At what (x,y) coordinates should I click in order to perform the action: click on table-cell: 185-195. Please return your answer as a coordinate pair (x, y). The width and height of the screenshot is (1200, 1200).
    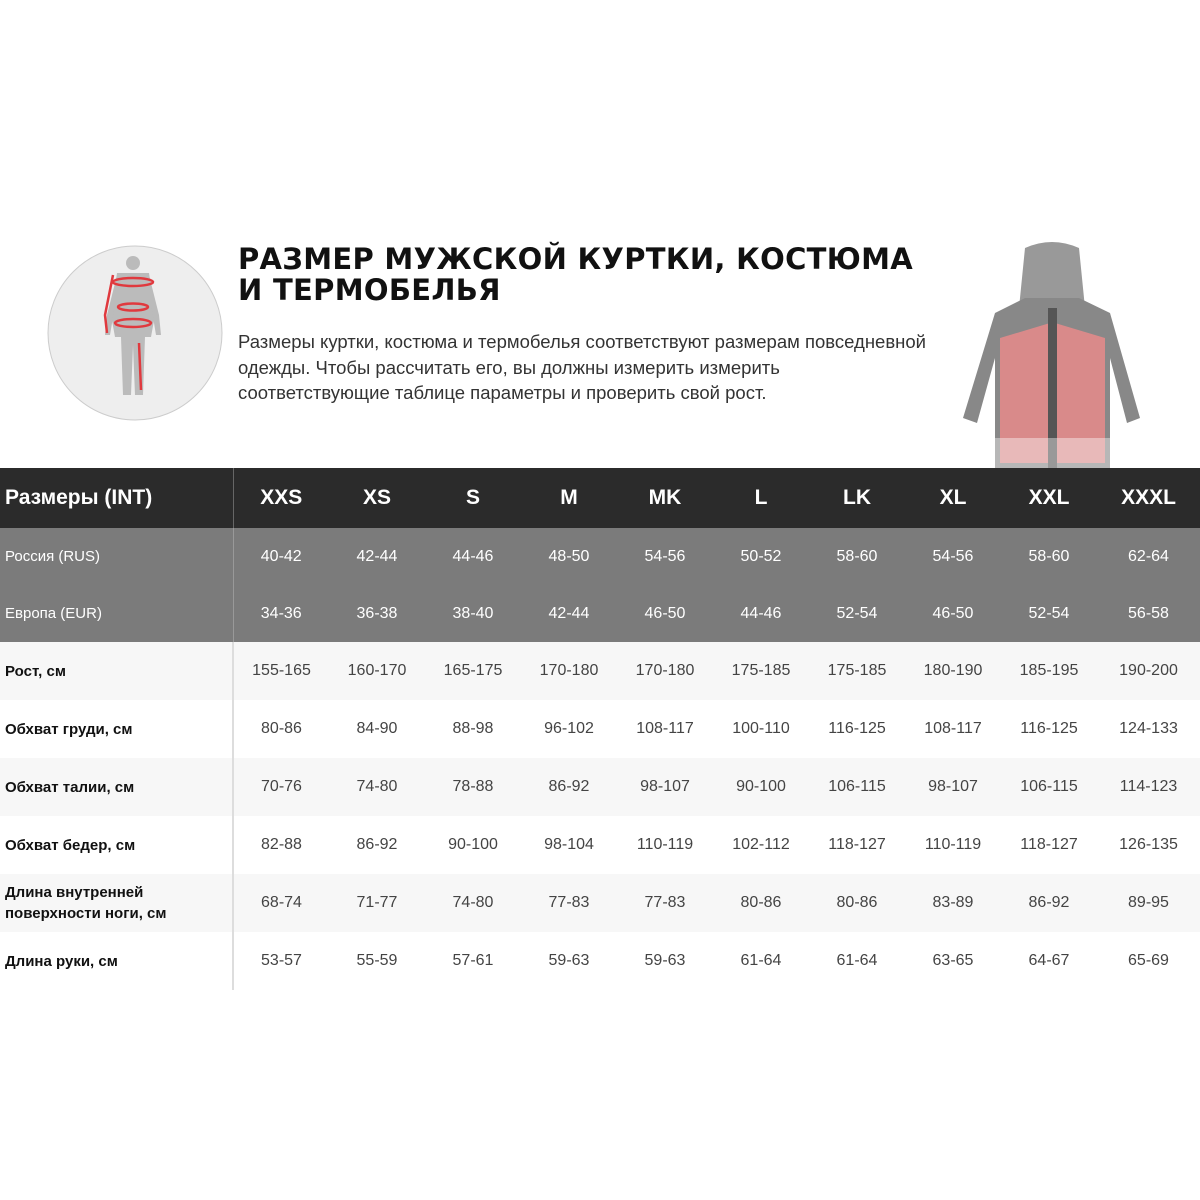
    Looking at the image, I should click on (1049, 671).